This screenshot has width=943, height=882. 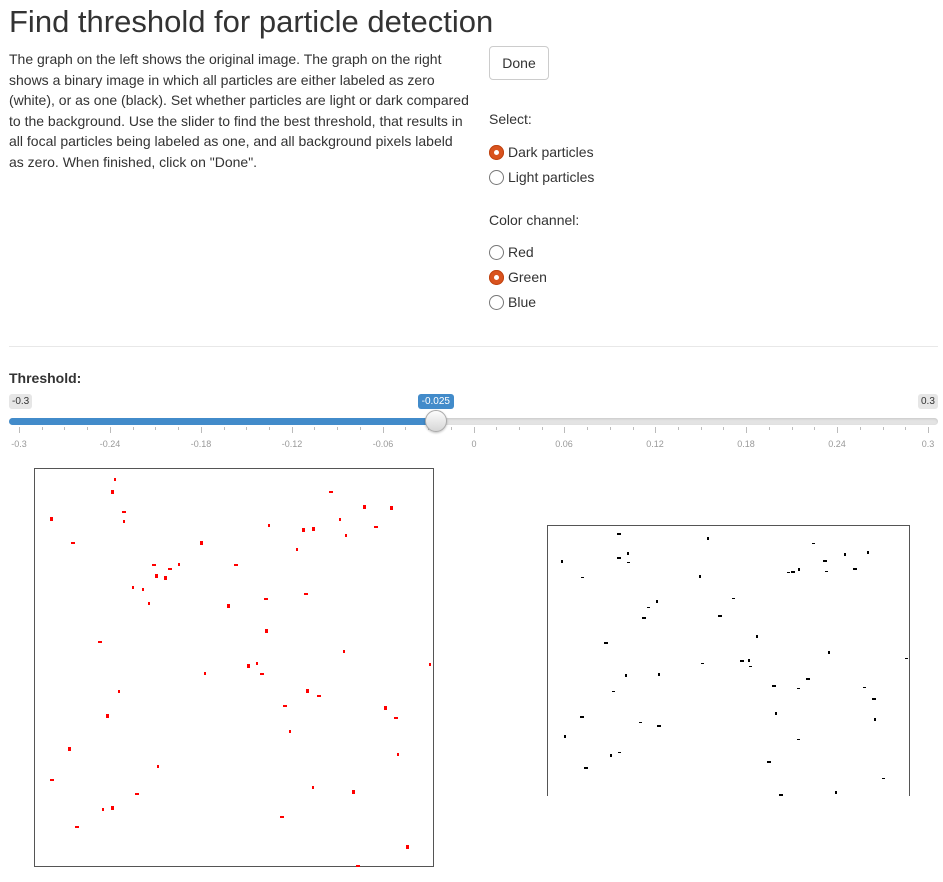 I want to click on threshold-label: Threshold:, so click(x=45, y=378).